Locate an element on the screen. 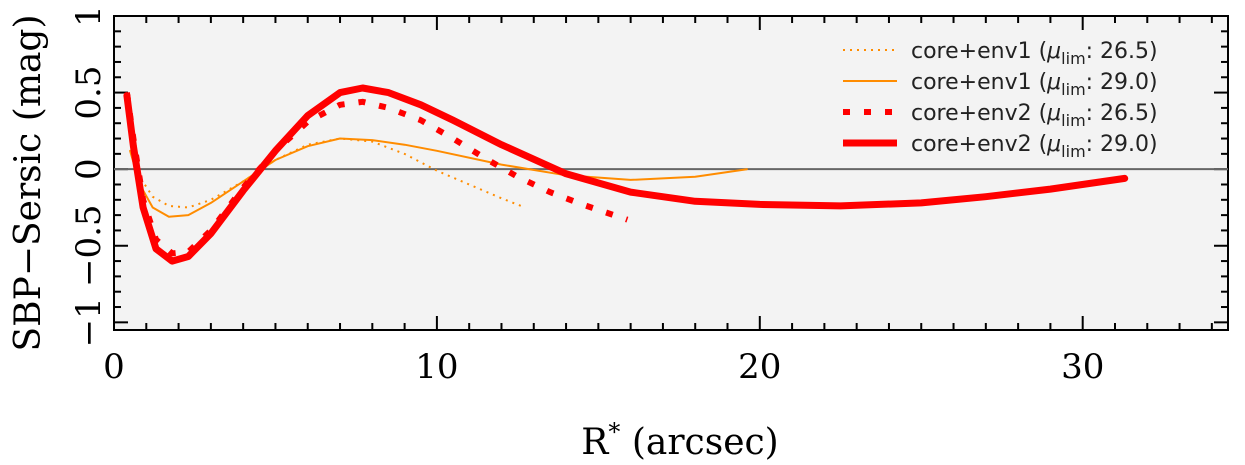 The height and width of the screenshot is (465, 1245). y-tick-label: −1 is located at coordinates (89, 322).